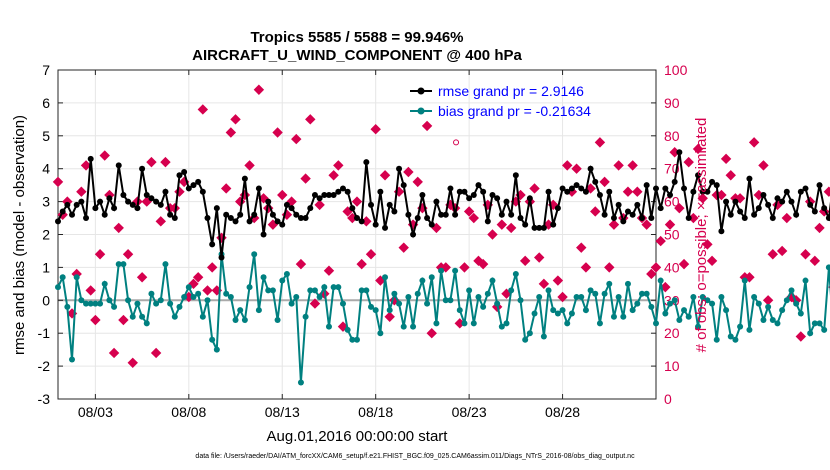  I want to click on y-tick-label-right: 60, so click(672, 202).